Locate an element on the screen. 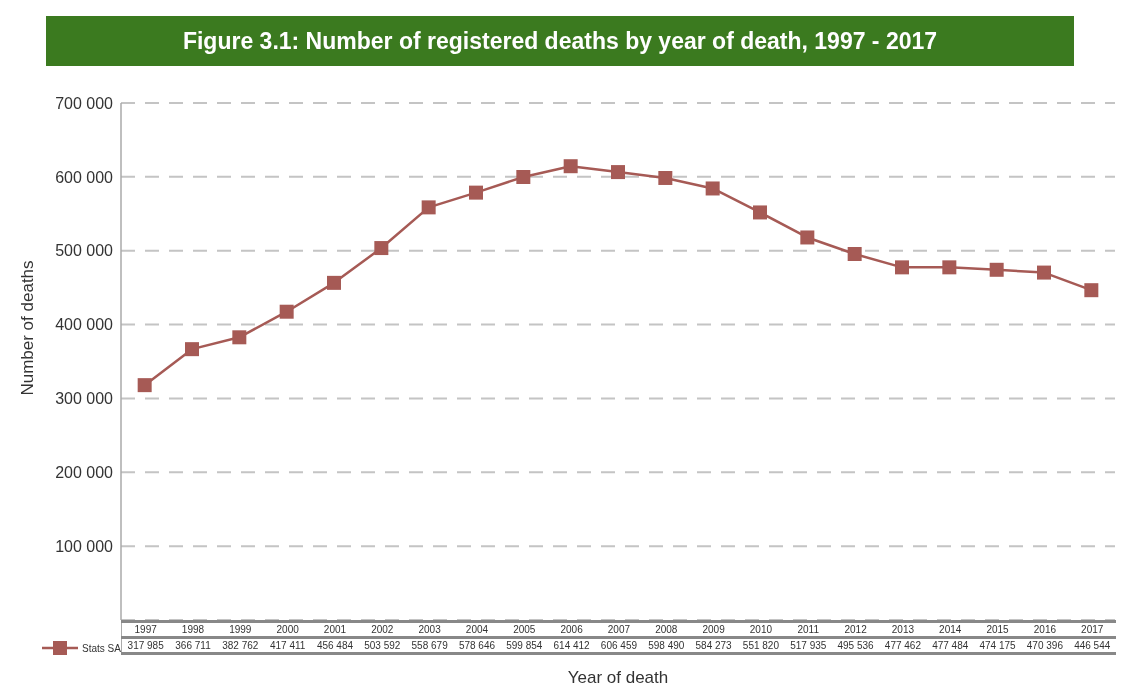 The width and height of the screenshot is (1123, 688). data-label: 614 412 is located at coordinates (571, 646).